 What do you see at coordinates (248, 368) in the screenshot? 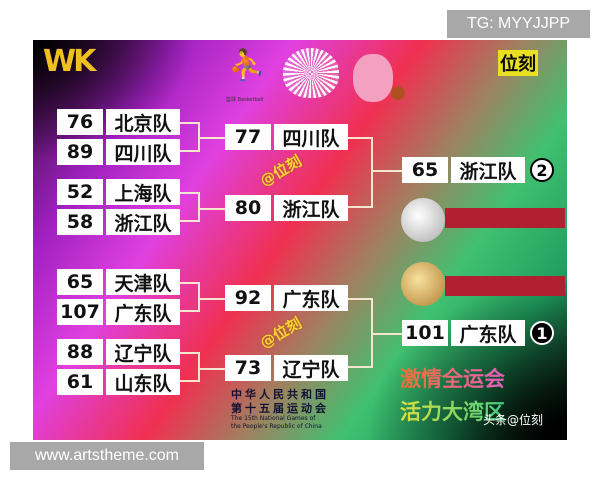
I see `round2-entry-score: 73` at bounding box center [248, 368].